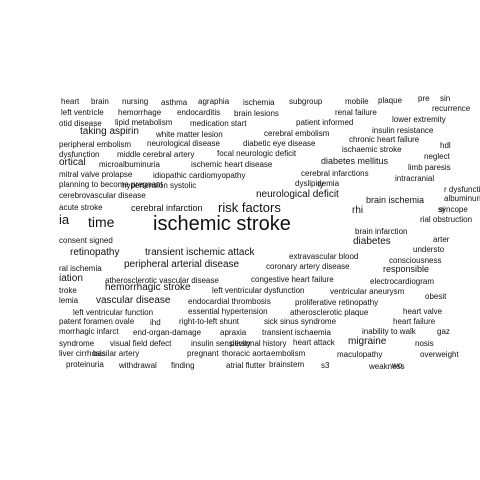  I want to click on cloud-word: taking aspirin, so click(109, 131).